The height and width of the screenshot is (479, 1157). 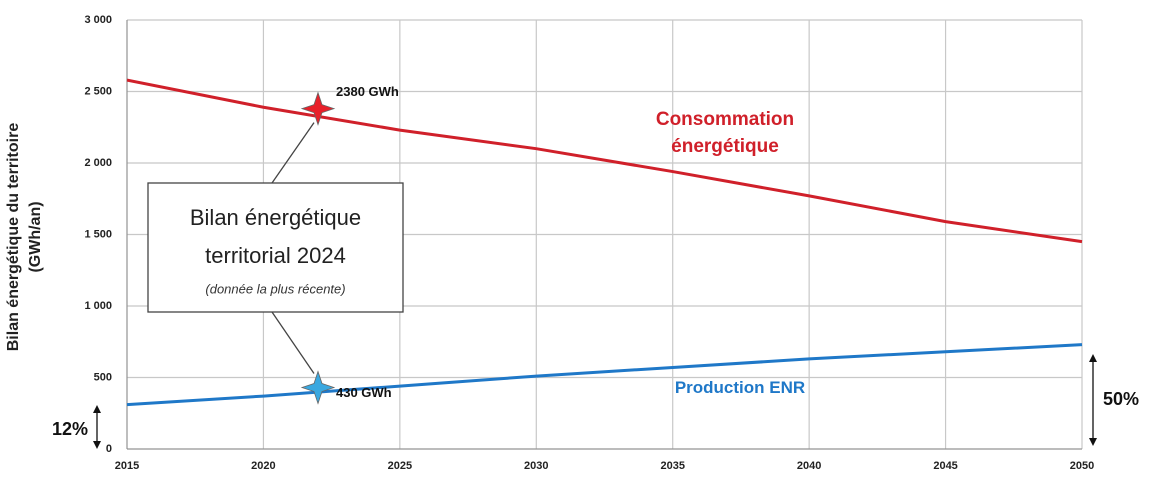 What do you see at coordinates (809, 466) in the screenshot?
I see `x-tick-label: 2040` at bounding box center [809, 466].